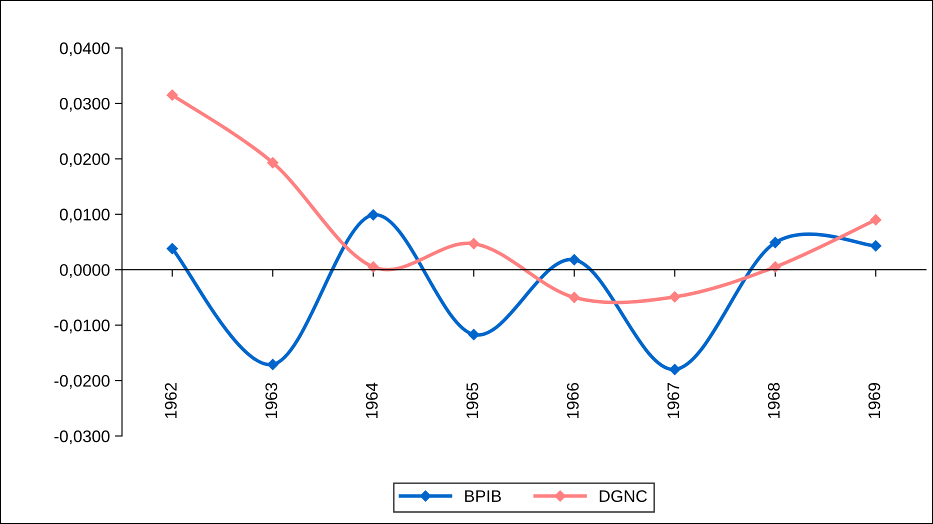 Image resolution: width=933 pixels, height=524 pixels. I want to click on x-tick-label: 1964, so click(372, 400).